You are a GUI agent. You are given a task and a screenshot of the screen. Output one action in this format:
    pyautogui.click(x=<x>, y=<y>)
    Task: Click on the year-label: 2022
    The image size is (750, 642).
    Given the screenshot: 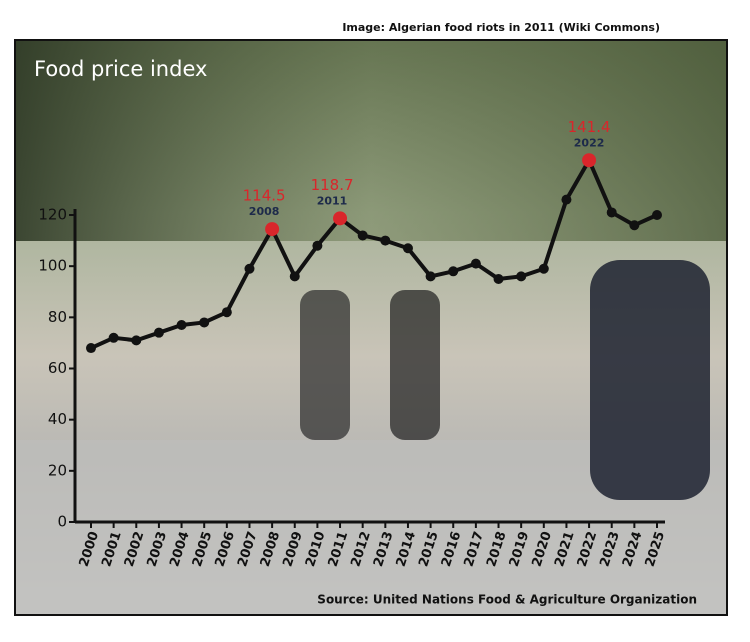 What is the action you would take?
    pyautogui.click(x=589, y=142)
    